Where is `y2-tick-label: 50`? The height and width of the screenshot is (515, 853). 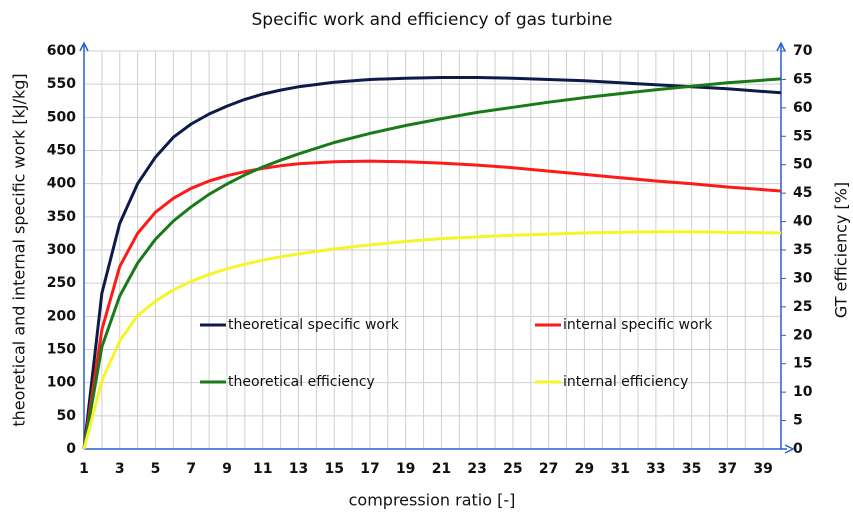 y2-tick-label: 50 is located at coordinates (803, 165).